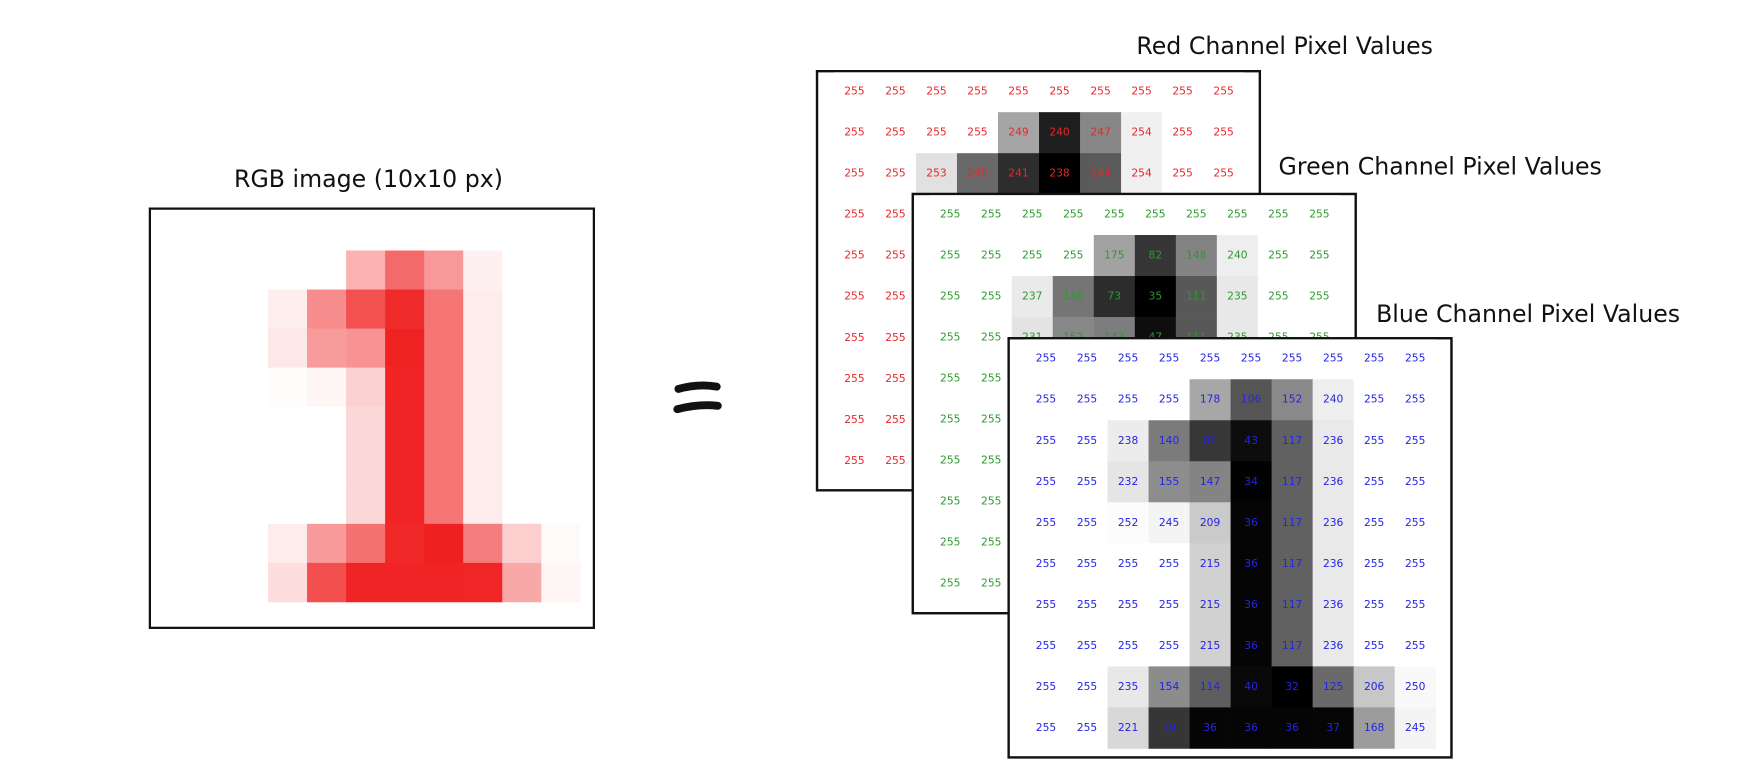  Describe the element at coordinates (1292, 686) in the screenshot. I see `pixel-value: 32` at that location.